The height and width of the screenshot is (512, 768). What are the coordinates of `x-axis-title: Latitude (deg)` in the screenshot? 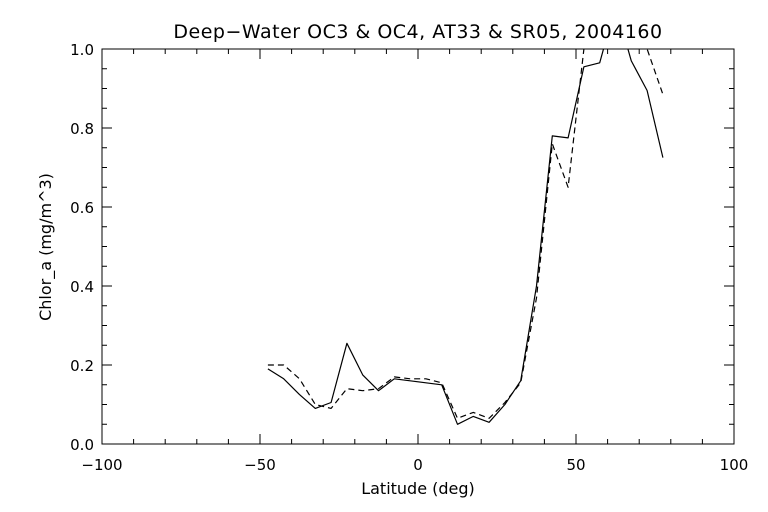 It's located at (418, 488).